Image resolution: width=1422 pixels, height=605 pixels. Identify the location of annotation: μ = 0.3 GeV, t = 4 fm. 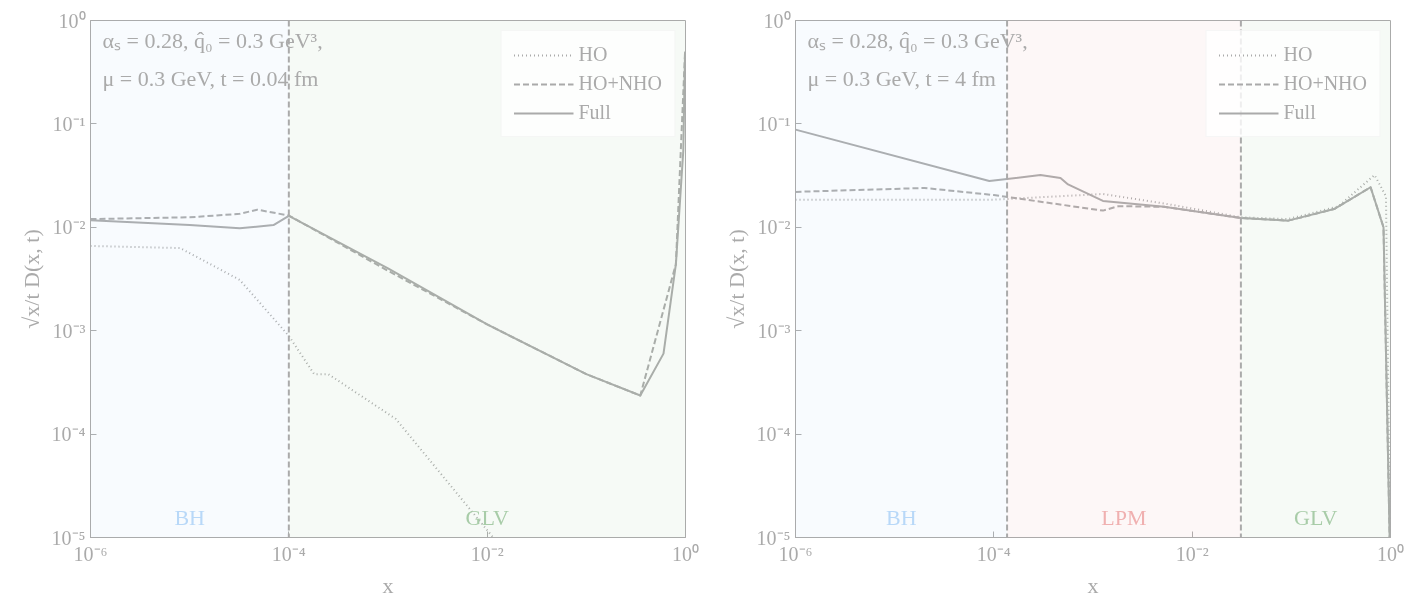
(901, 78).